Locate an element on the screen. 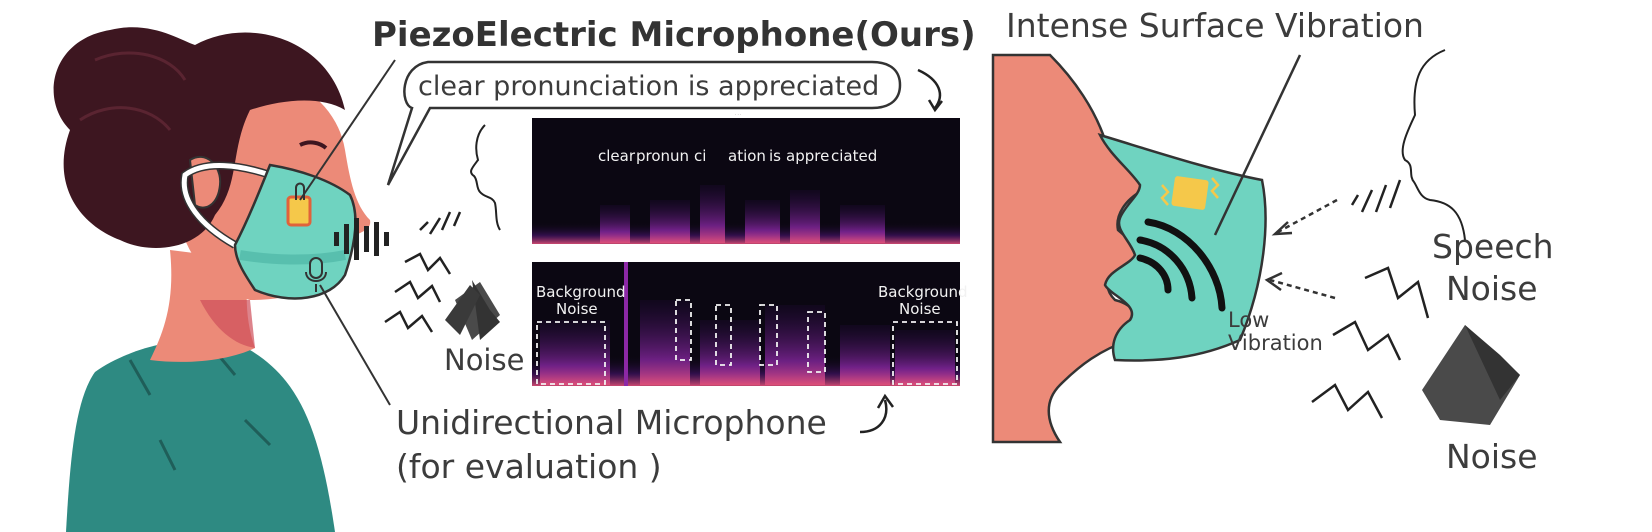  spectrogram-word: pronun is located at coordinates (662, 156).